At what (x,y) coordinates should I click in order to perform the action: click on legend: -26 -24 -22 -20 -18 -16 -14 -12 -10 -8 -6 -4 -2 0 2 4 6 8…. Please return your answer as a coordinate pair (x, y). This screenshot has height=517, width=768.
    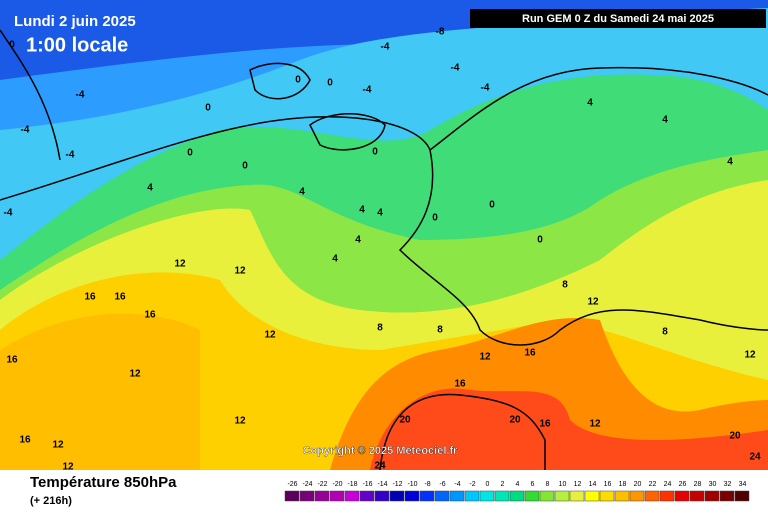
    Looking at the image, I should click on (517, 491).